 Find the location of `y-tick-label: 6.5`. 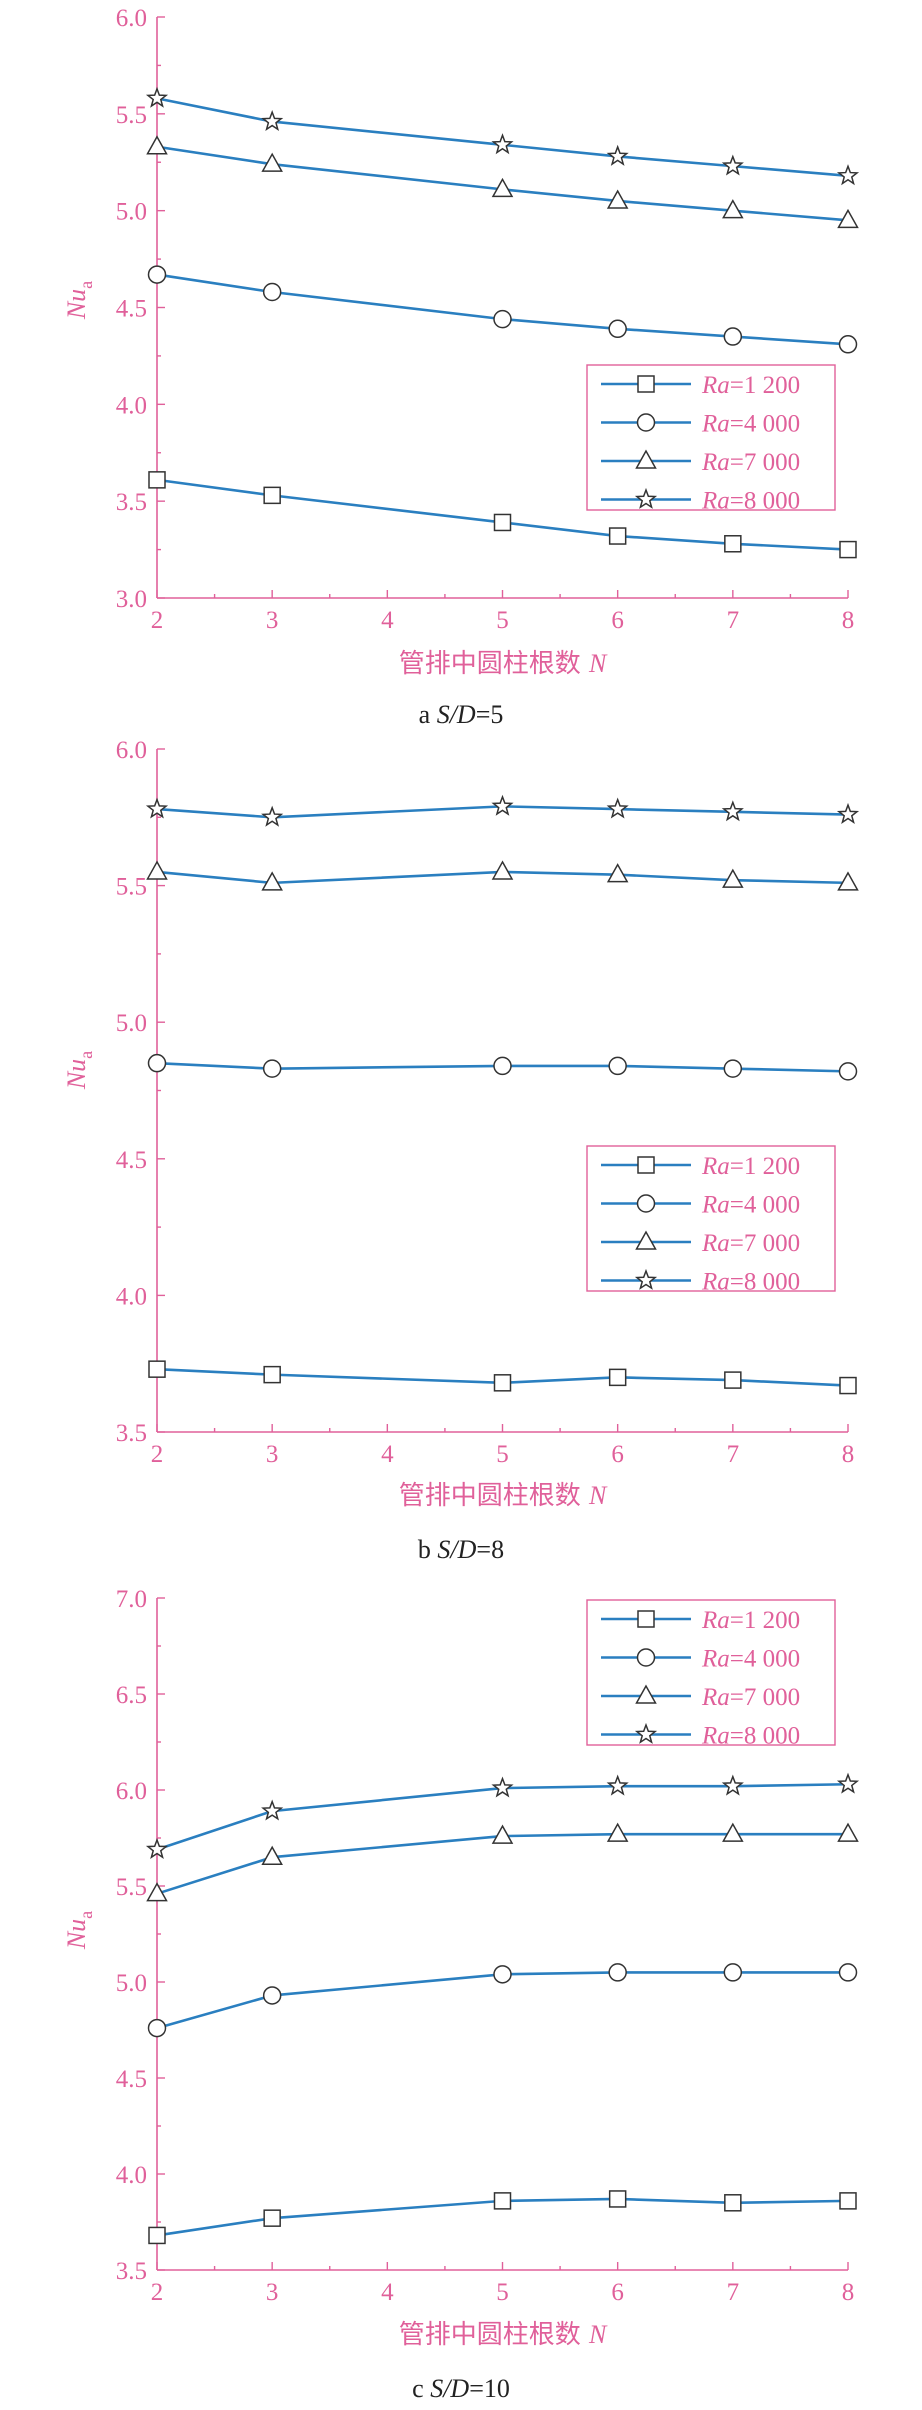

y-tick-label: 6.5 is located at coordinates (131, 1695).